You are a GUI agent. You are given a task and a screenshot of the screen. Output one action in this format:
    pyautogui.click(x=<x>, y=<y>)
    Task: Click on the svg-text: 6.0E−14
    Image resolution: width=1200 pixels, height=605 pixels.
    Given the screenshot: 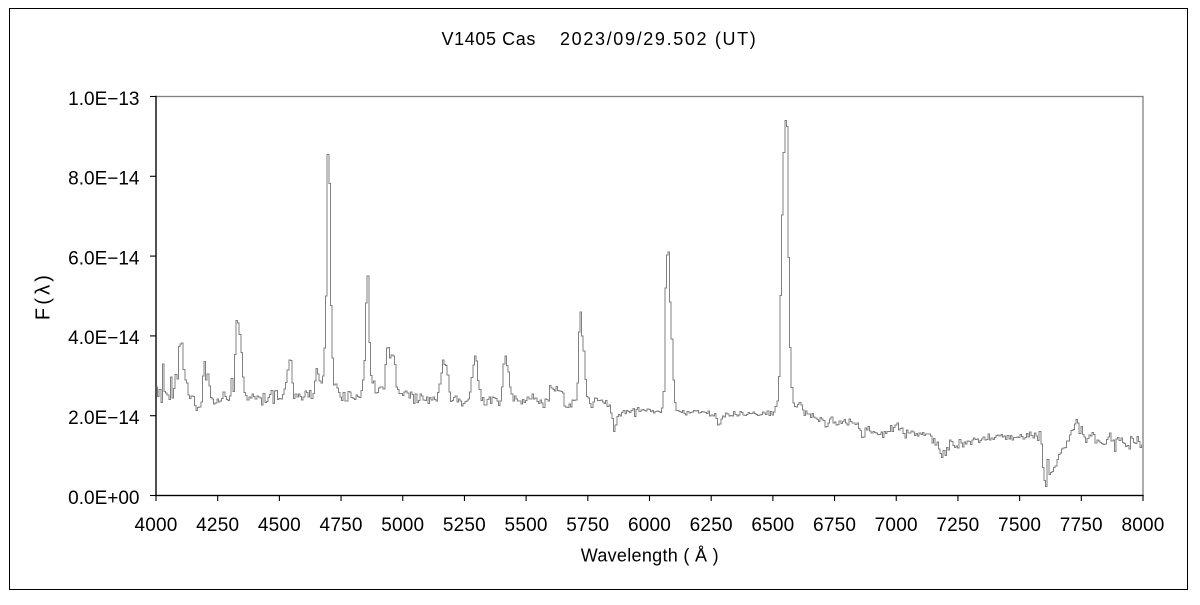 What is the action you would take?
    pyautogui.click(x=104, y=258)
    